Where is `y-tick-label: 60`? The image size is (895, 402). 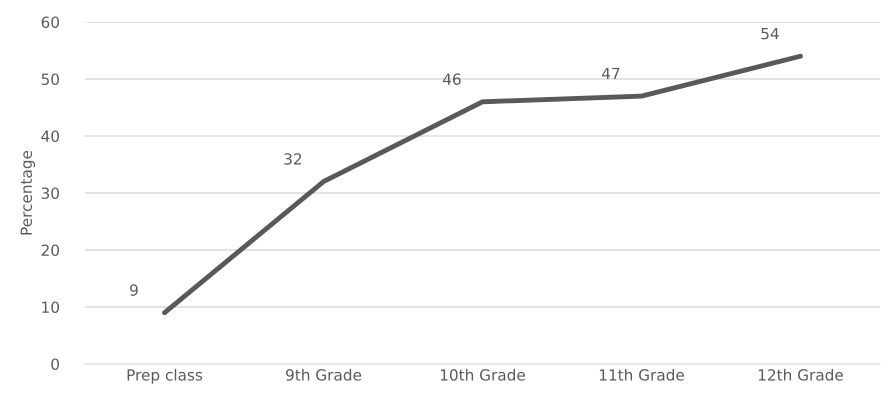
y-tick-label: 60 is located at coordinates (50, 22).